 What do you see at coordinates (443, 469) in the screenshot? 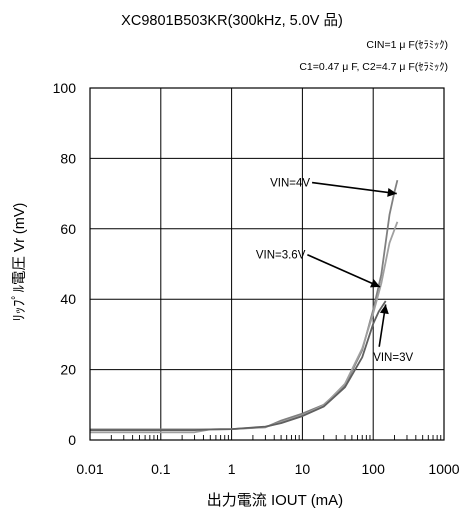
I see `x-tick-label: 1000` at bounding box center [443, 469].